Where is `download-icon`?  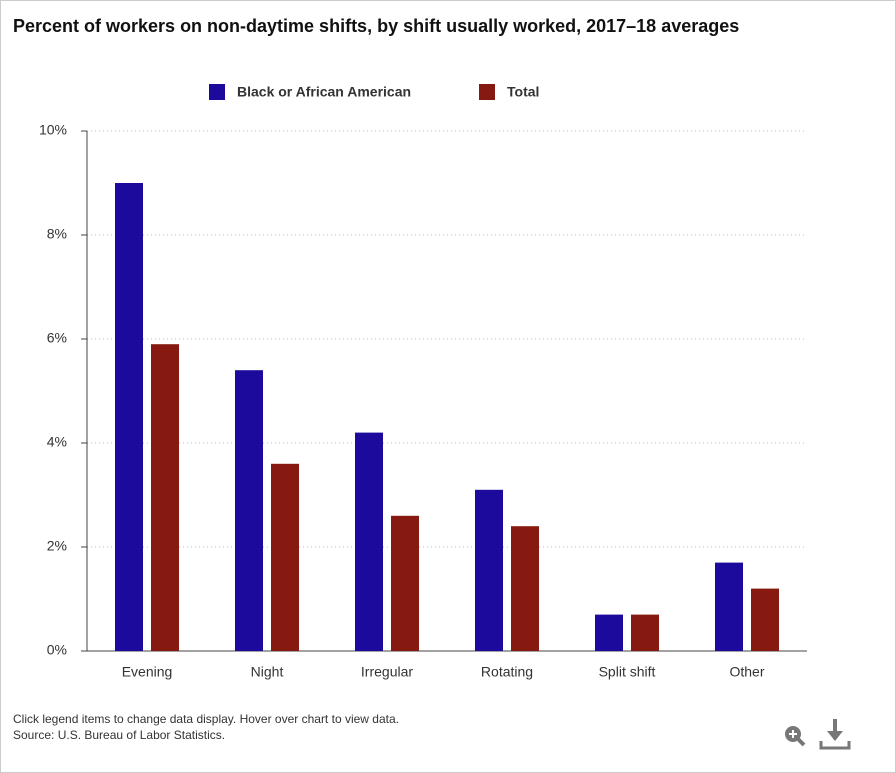
download-icon is located at coordinates (835, 734).